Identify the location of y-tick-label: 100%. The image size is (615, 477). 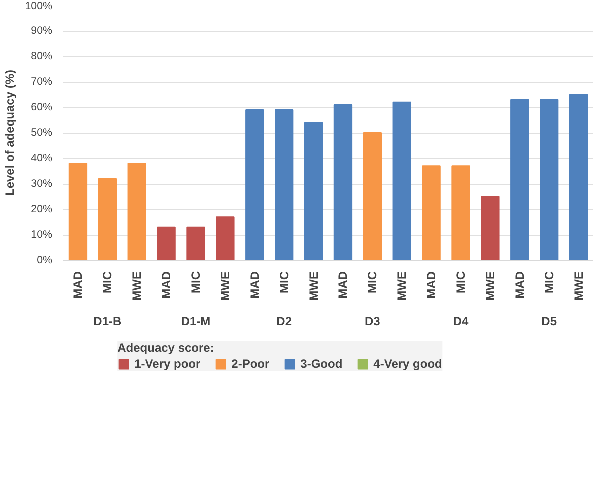
(39, 6).